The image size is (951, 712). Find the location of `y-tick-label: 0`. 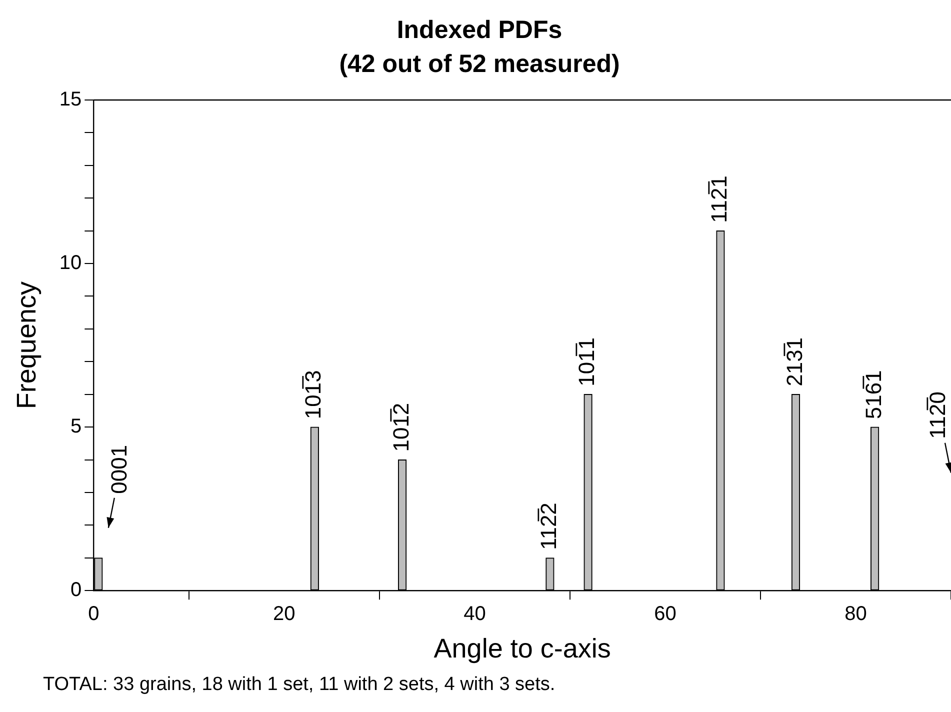

y-tick-label: 0 is located at coordinates (76, 590).